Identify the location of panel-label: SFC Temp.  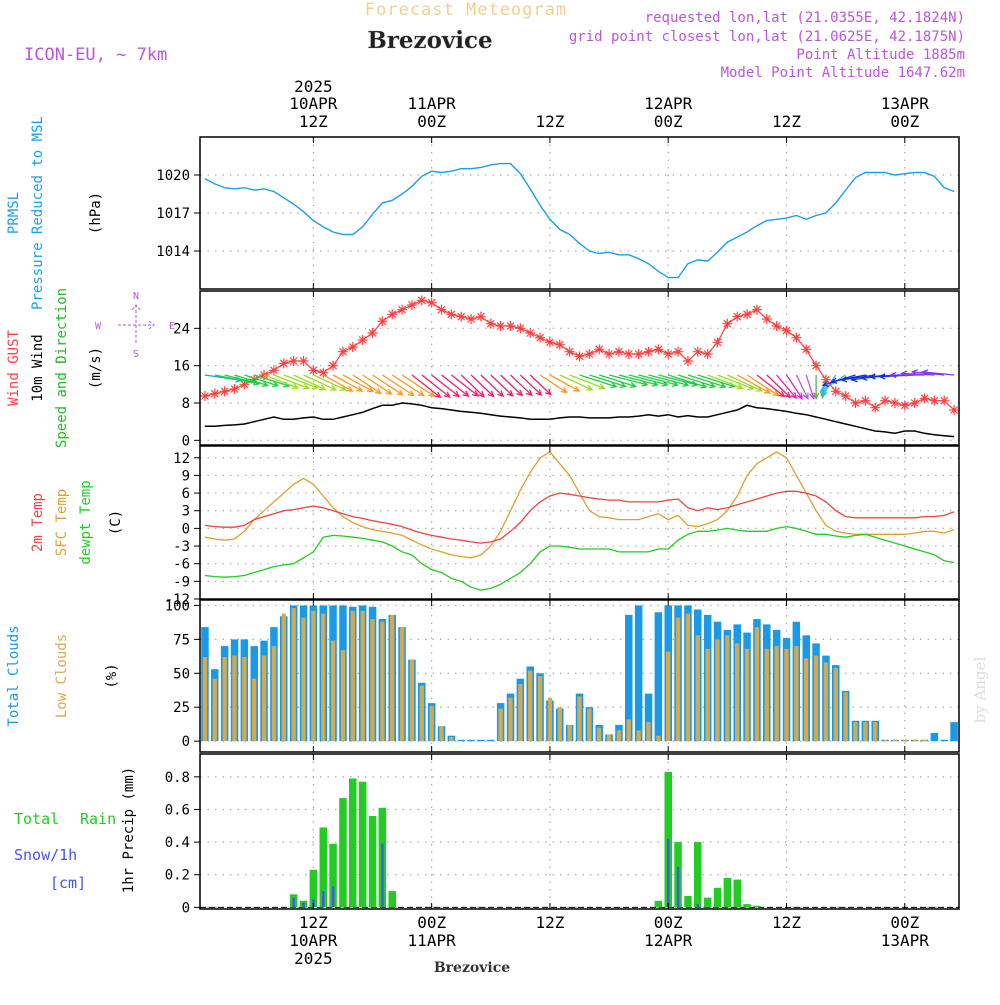
(62, 522).